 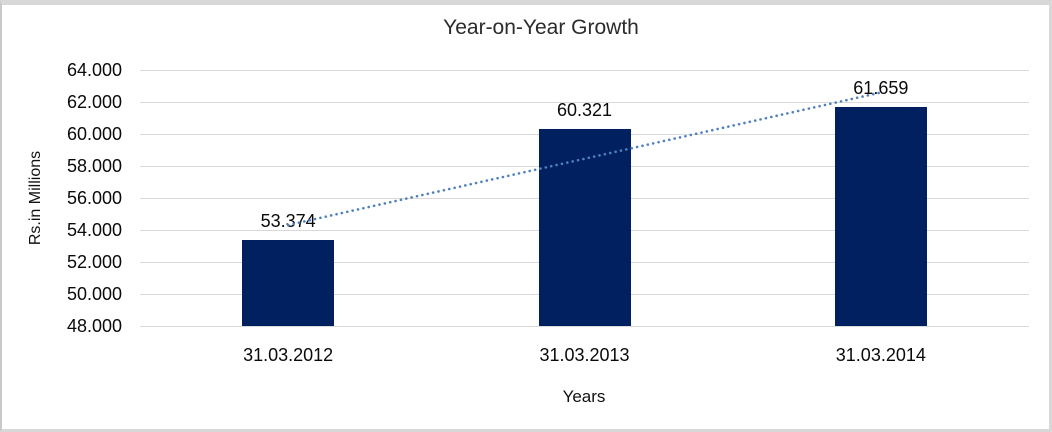 What do you see at coordinates (94, 102) in the screenshot?
I see `y-tick-label: 62.000` at bounding box center [94, 102].